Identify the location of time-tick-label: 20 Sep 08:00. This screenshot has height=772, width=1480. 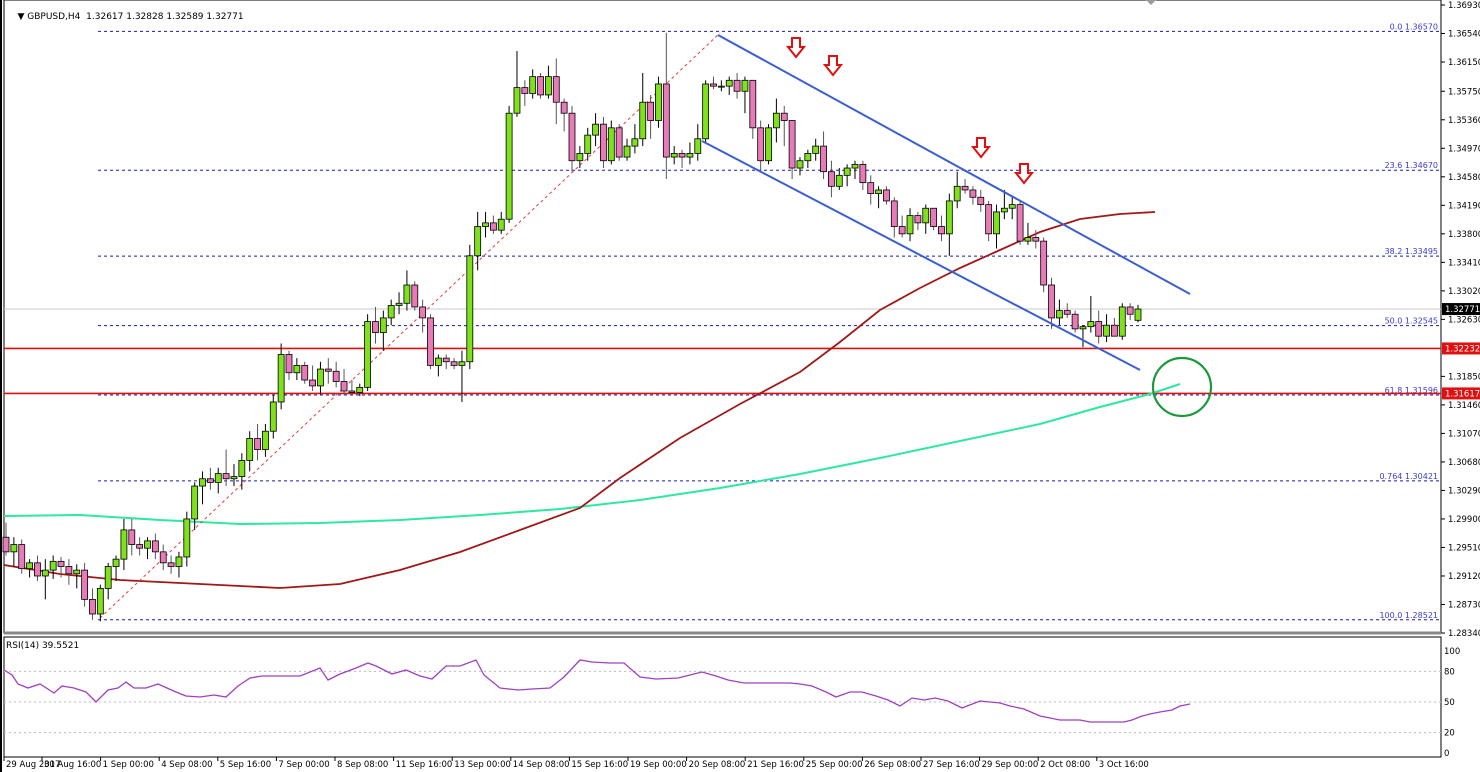
(717, 765).